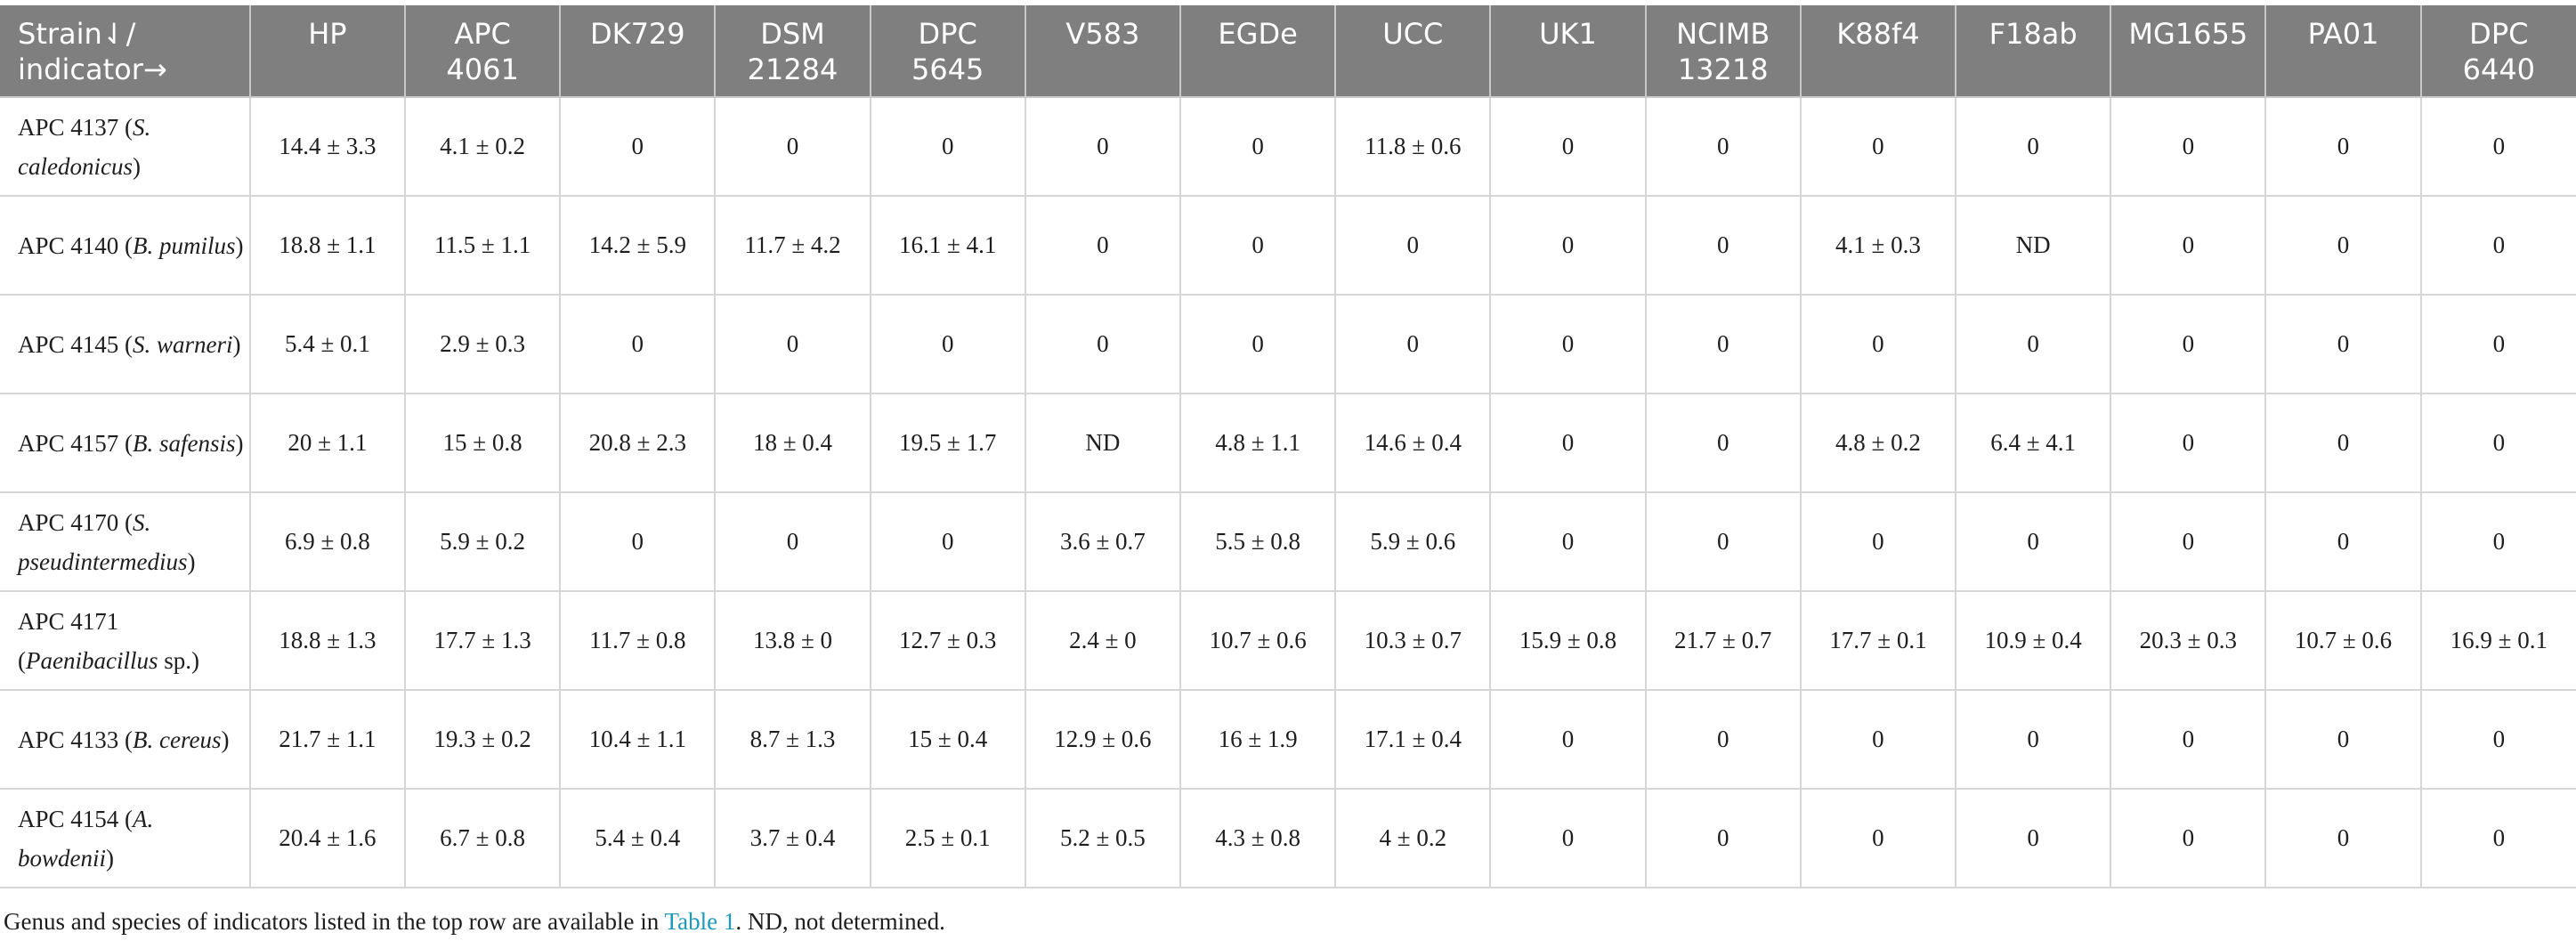 The width and height of the screenshot is (2576, 949). I want to click on strain-species: A. bowdenii, so click(86, 839).